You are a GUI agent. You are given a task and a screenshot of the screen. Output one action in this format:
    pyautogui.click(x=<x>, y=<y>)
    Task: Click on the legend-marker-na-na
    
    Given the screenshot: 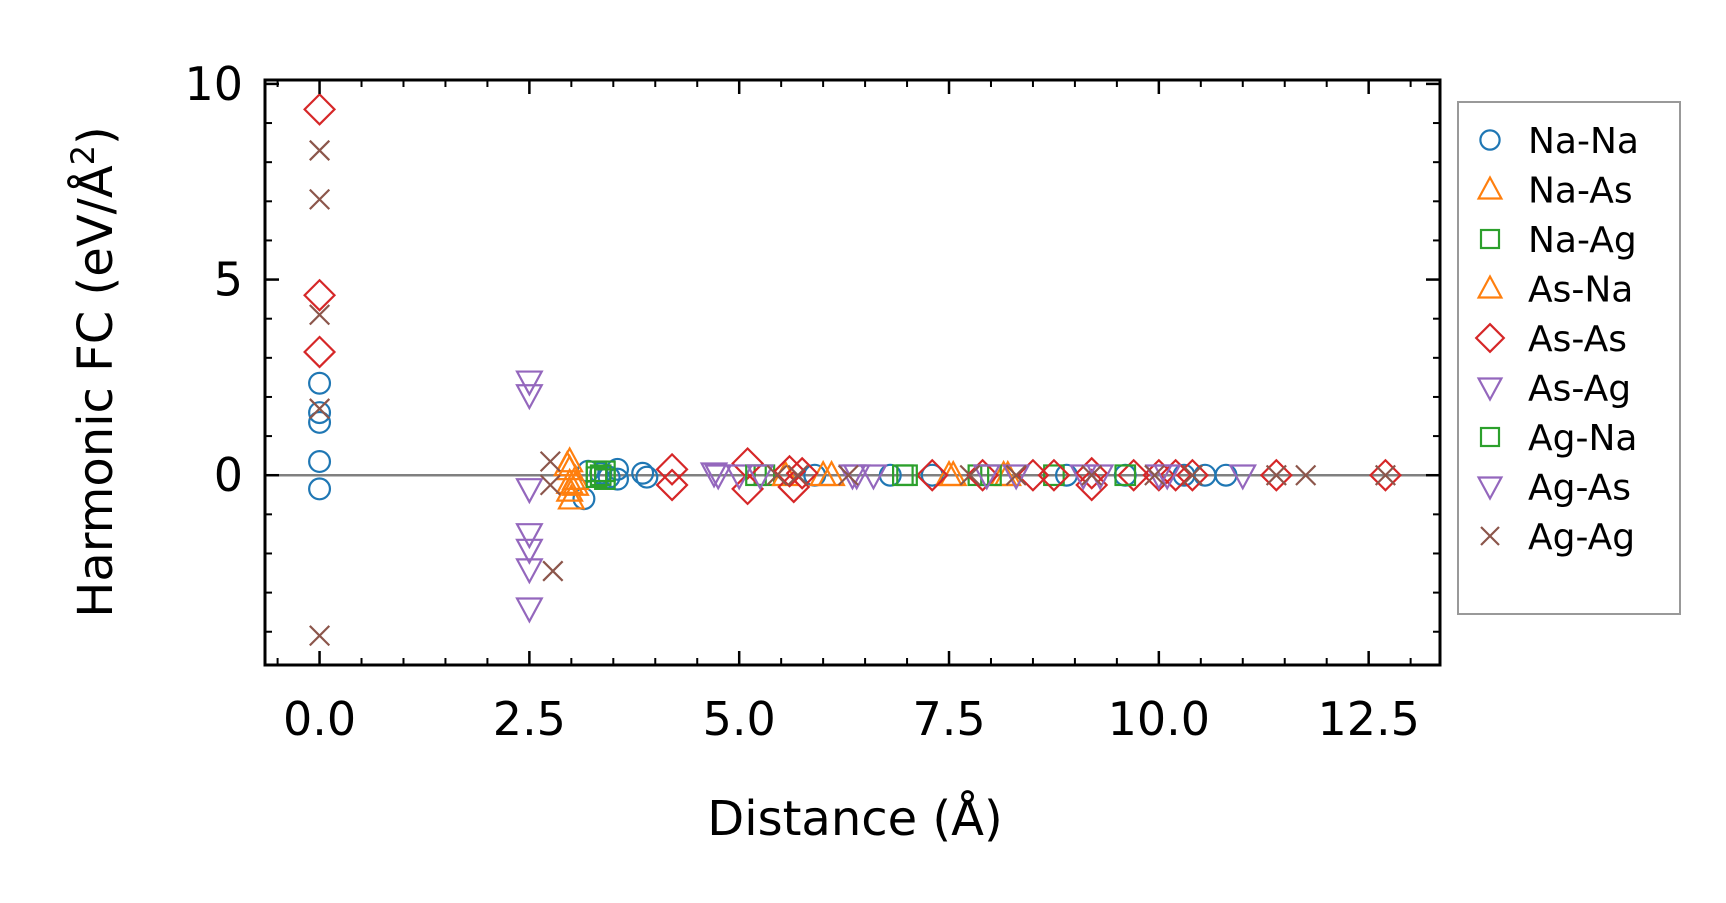 What is the action you would take?
    pyautogui.click(x=1490, y=140)
    